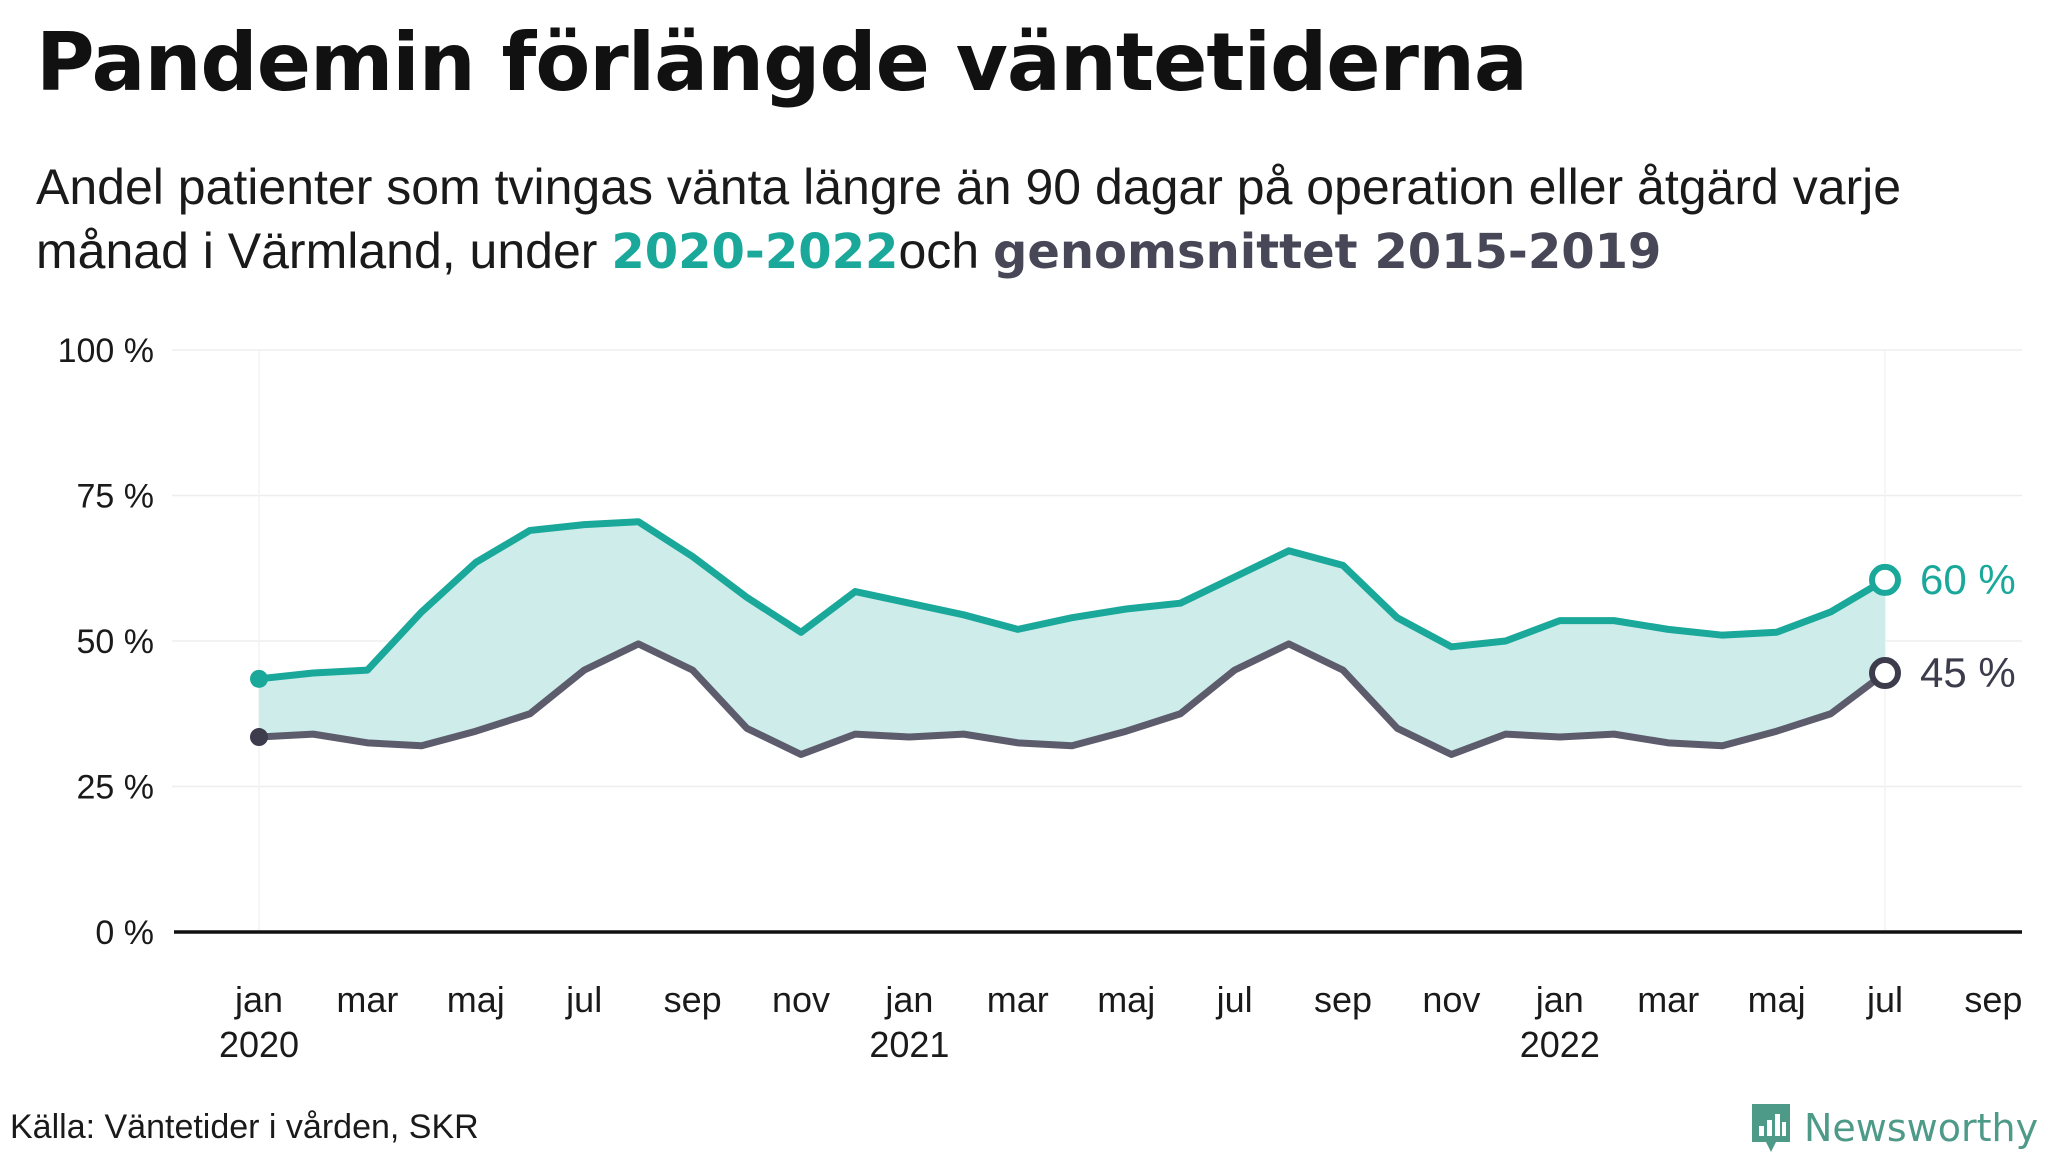  What do you see at coordinates (106, 351) in the screenshot?
I see `y-tick-label: 100 %` at bounding box center [106, 351].